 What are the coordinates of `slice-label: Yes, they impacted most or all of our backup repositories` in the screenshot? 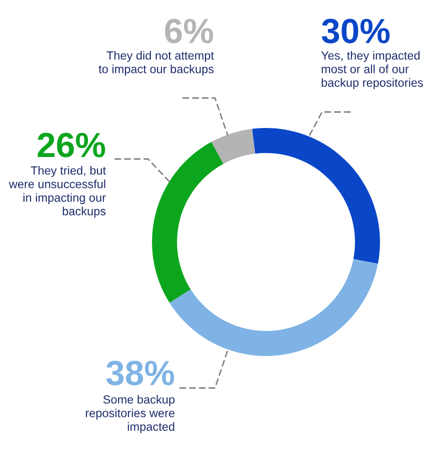 It's located at (372, 70).